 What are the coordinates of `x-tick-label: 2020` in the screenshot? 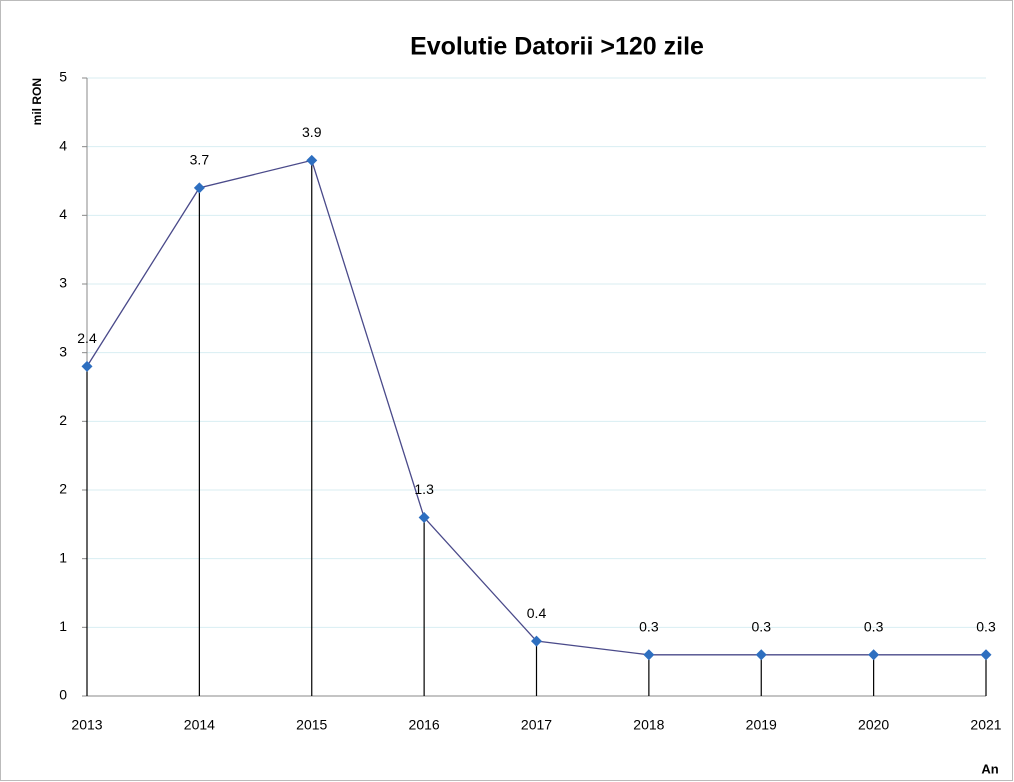 It's located at (873, 725).